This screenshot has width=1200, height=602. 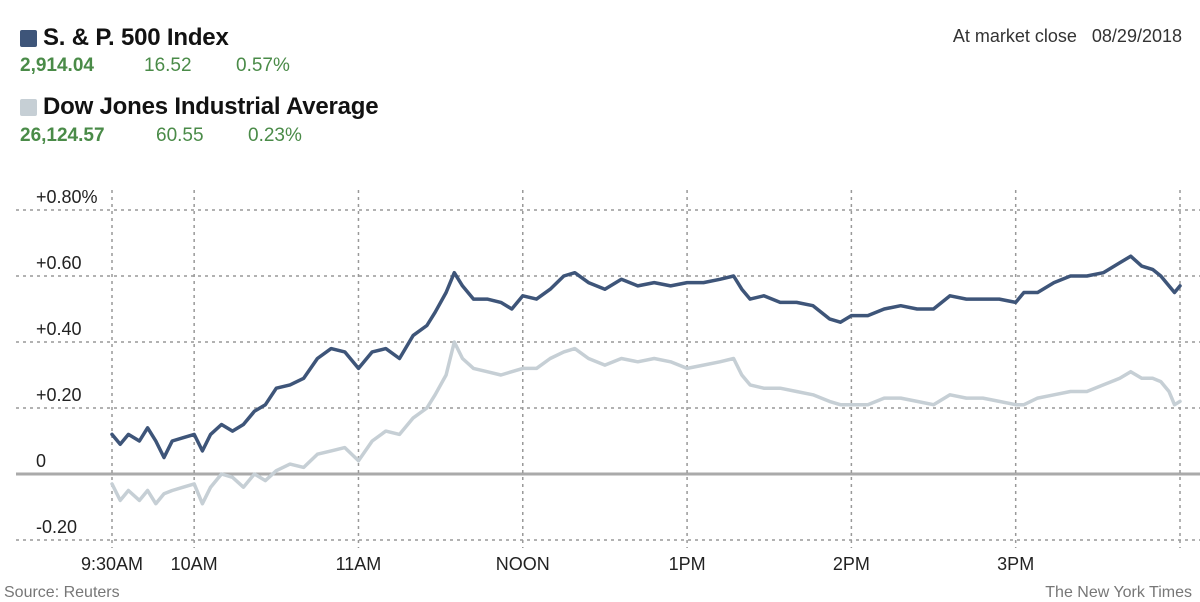 I want to click on market-close-date: 08/29/2018, so click(x=1136, y=36).